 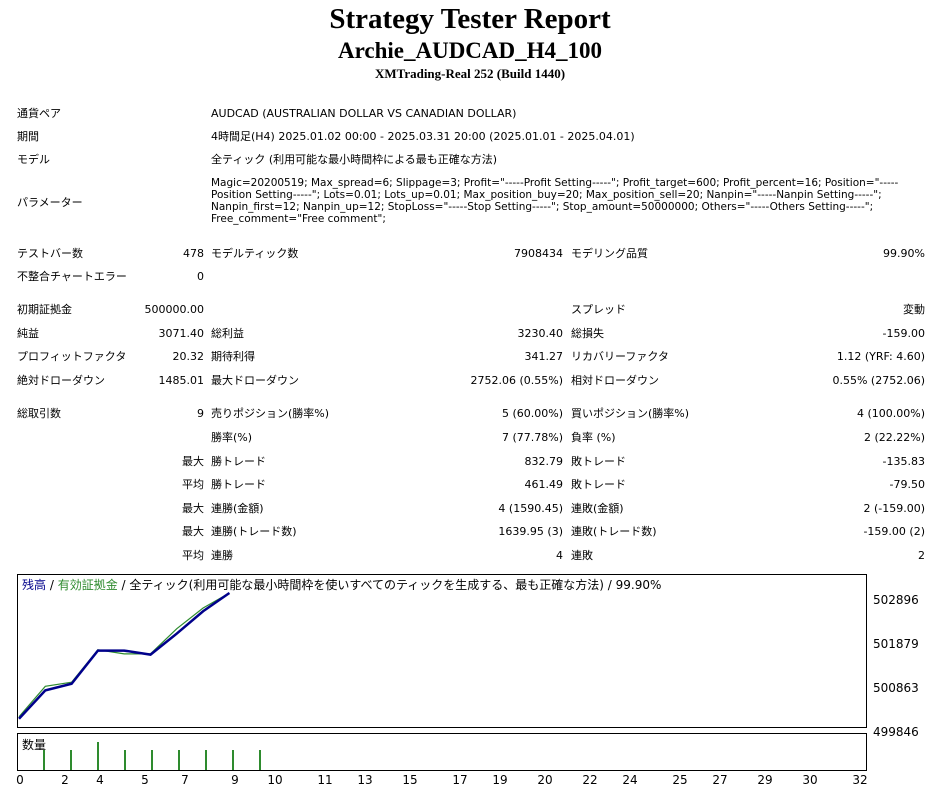 What do you see at coordinates (52, 585) in the screenshot?
I see `legend-sep: /` at bounding box center [52, 585].